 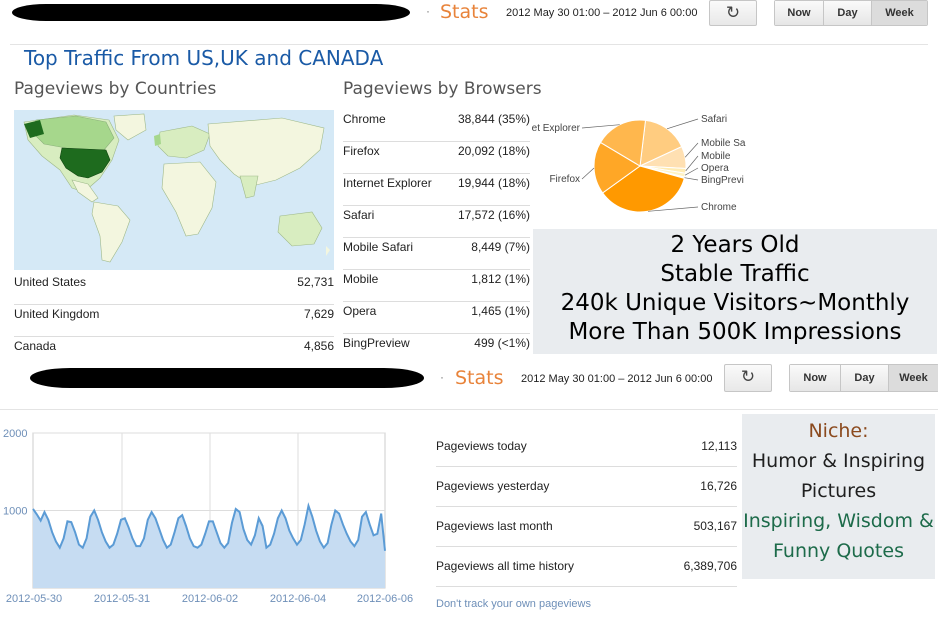 I want to click on pageviews-value: 16,726, so click(x=718, y=486).